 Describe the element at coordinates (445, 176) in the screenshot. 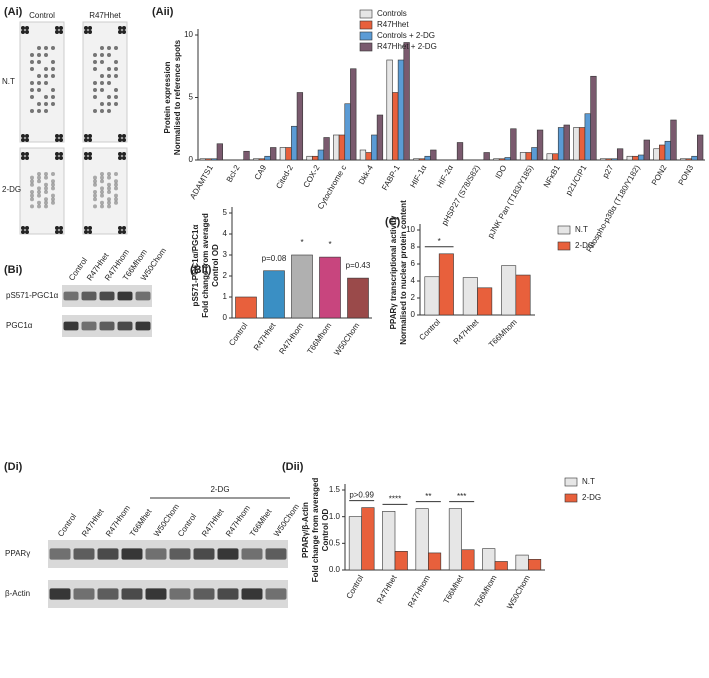

I see `x-tick-label: HIF-2α` at that location.